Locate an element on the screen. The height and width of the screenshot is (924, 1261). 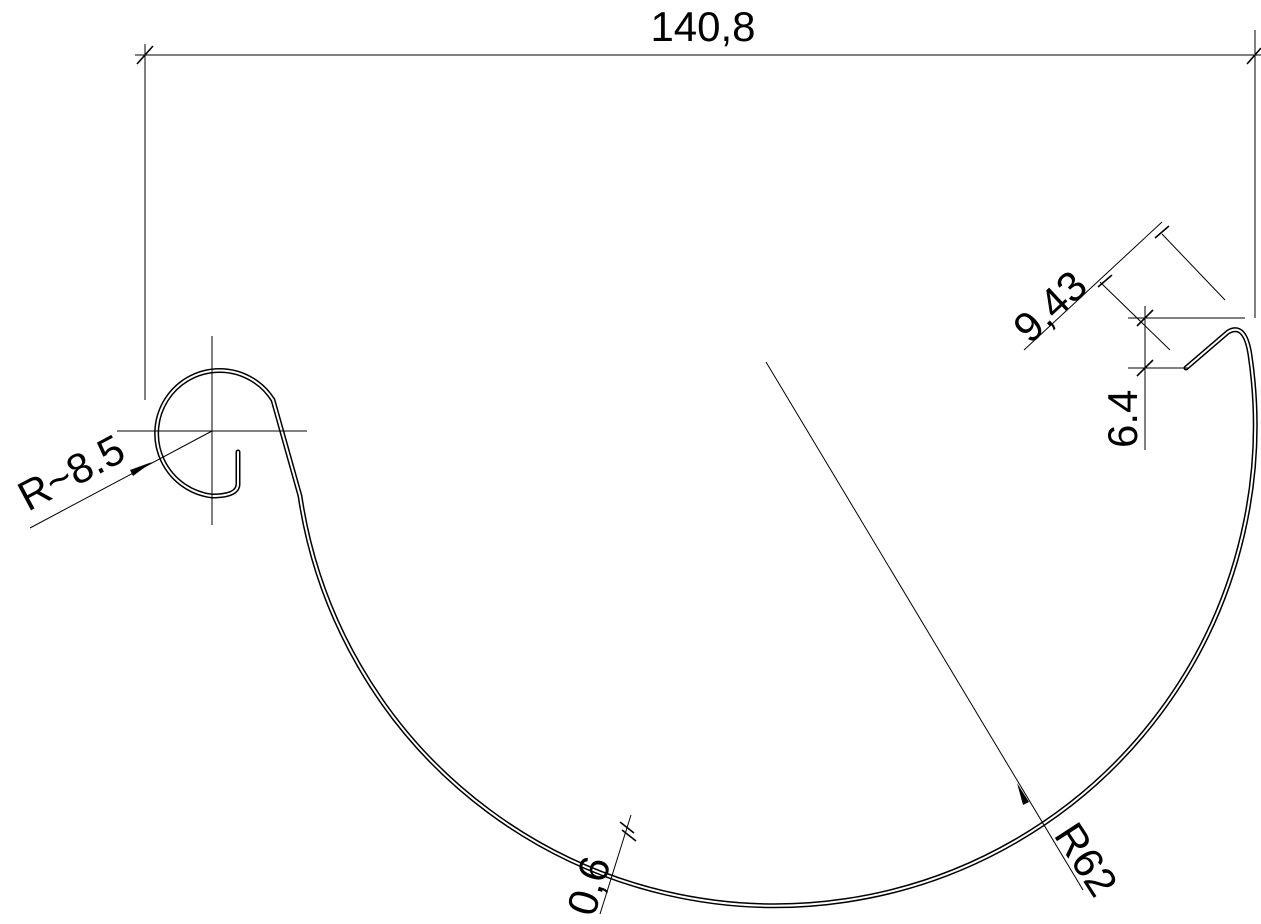
lip-height-label: 6.4 is located at coordinates (1122, 419).